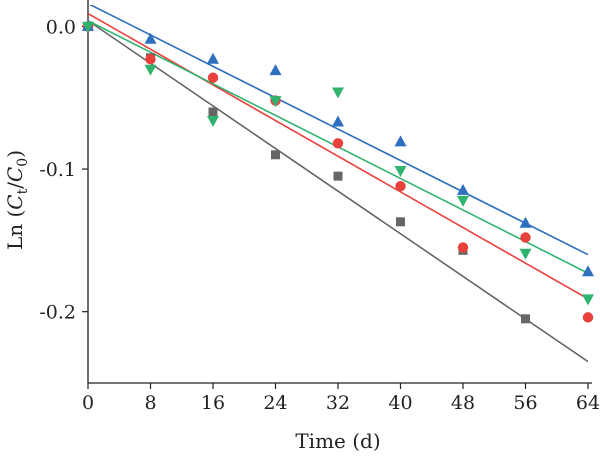 The image size is (600, 465). Describe the element at coordinates (15, 154) in the screenshot. I see `y-axis-title-suffix: )` at that location.